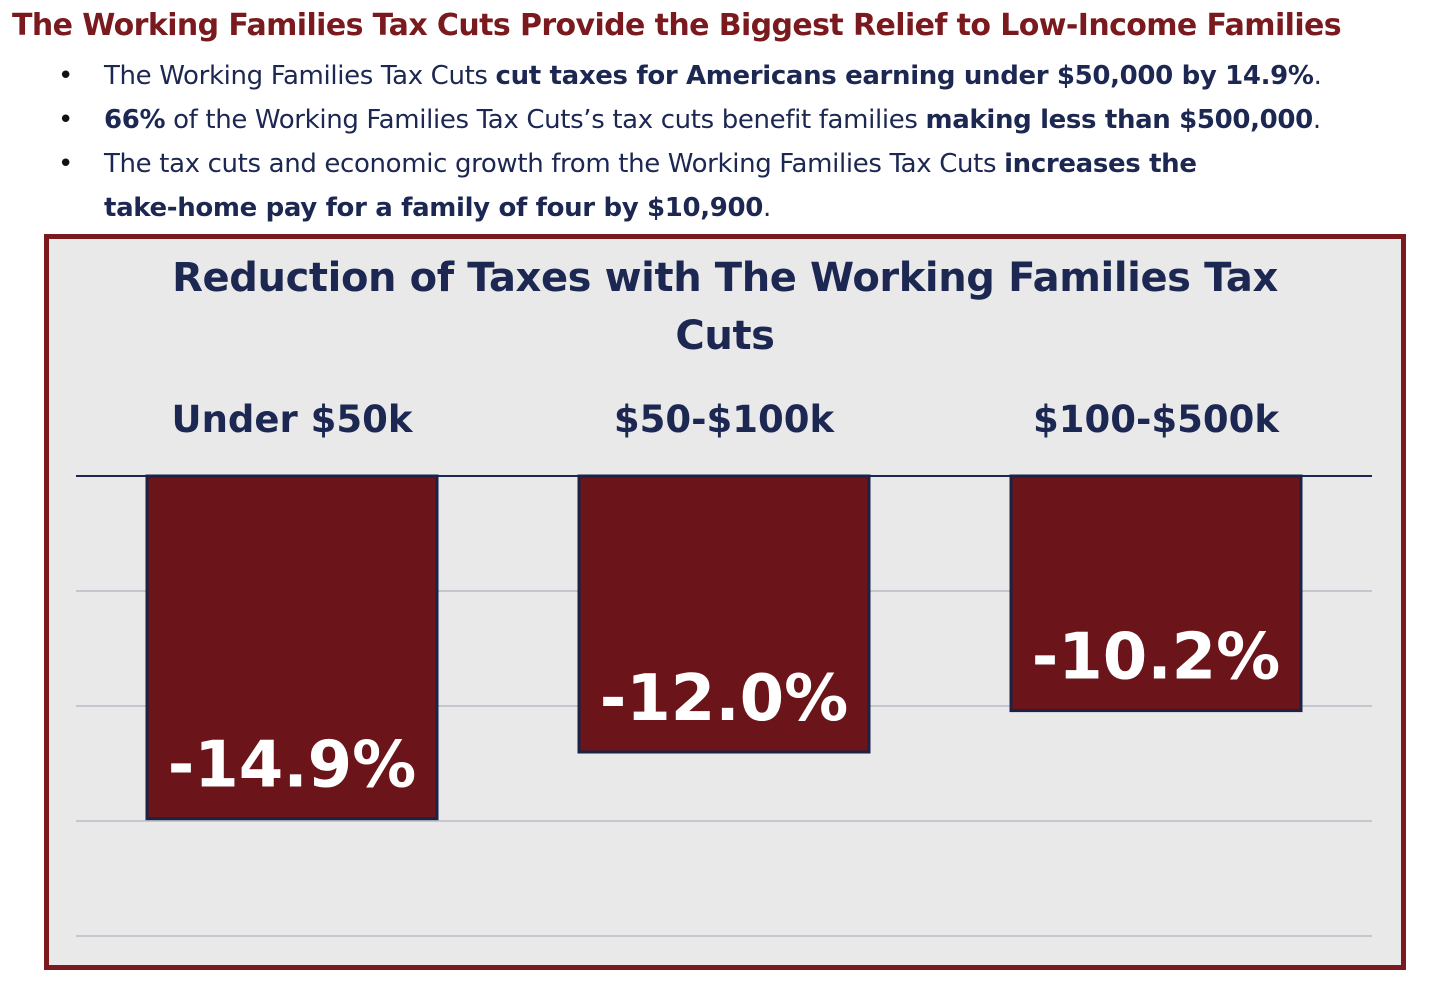  Describe the element at coordinates (1156, 658) in the screenshot. I see `data-label: -10.2%` at that location.